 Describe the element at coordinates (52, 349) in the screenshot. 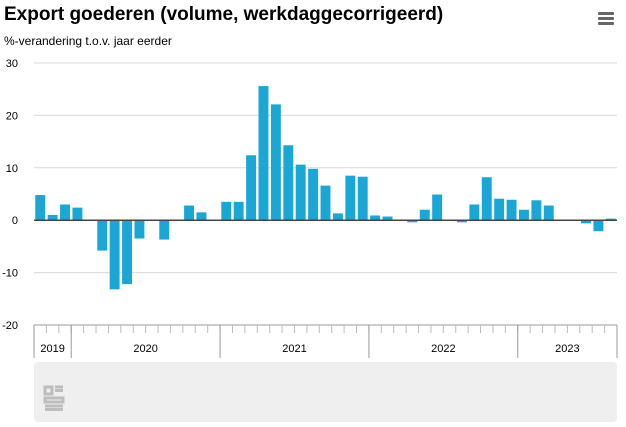

I see `x-year-label: 2019` at that location.